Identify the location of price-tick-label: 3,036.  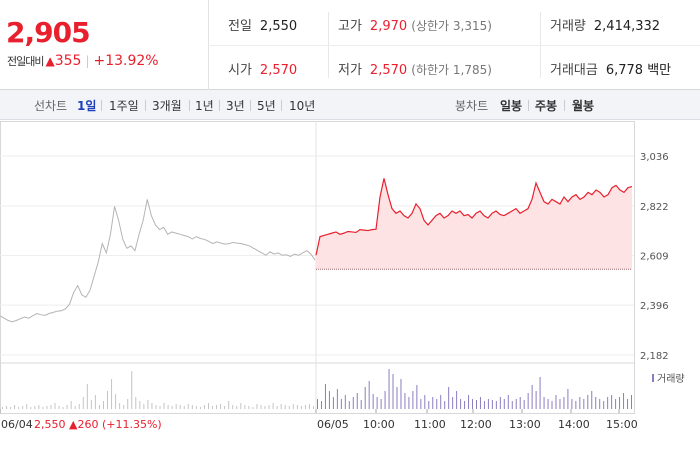
(654, 157).